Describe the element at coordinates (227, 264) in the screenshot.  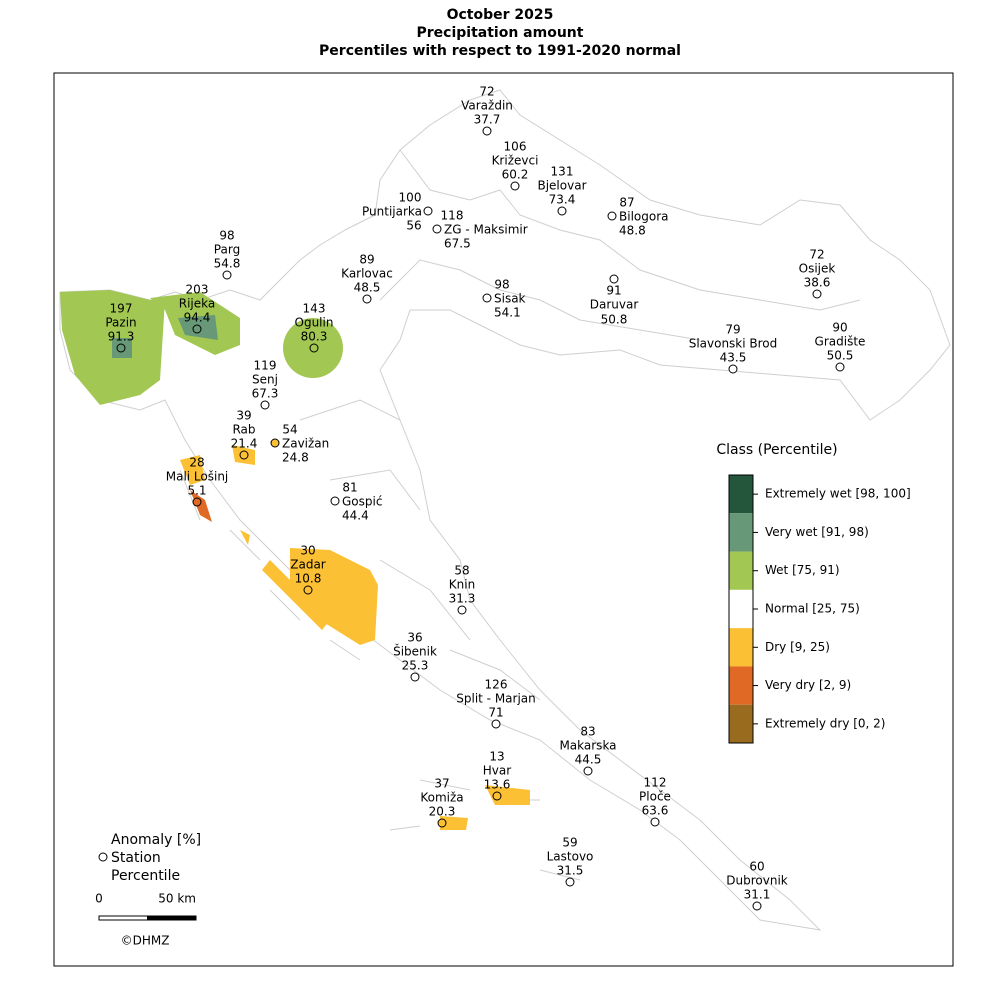
I see `station-percentile: 54.8` at that location.